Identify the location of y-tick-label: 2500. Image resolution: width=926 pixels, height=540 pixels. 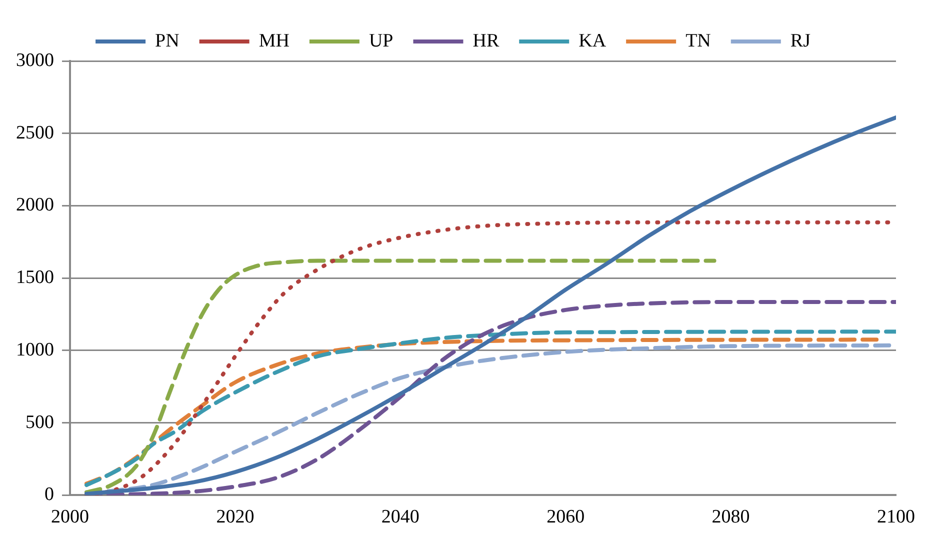
(35, 133).